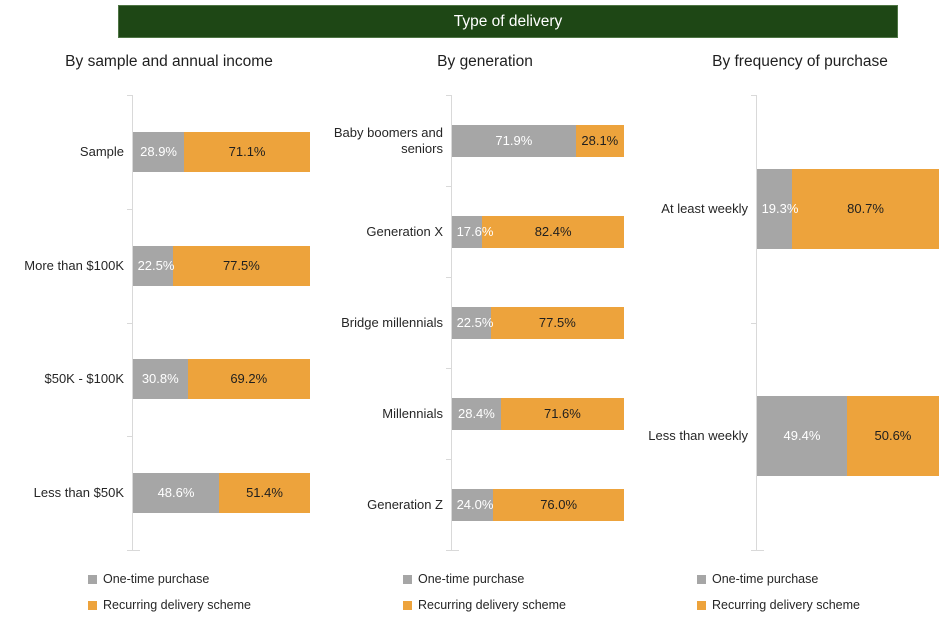 This screenshot has width=946, height=633. I want to click on bar-row: 71.9% 28.1%, so click(538, 141).